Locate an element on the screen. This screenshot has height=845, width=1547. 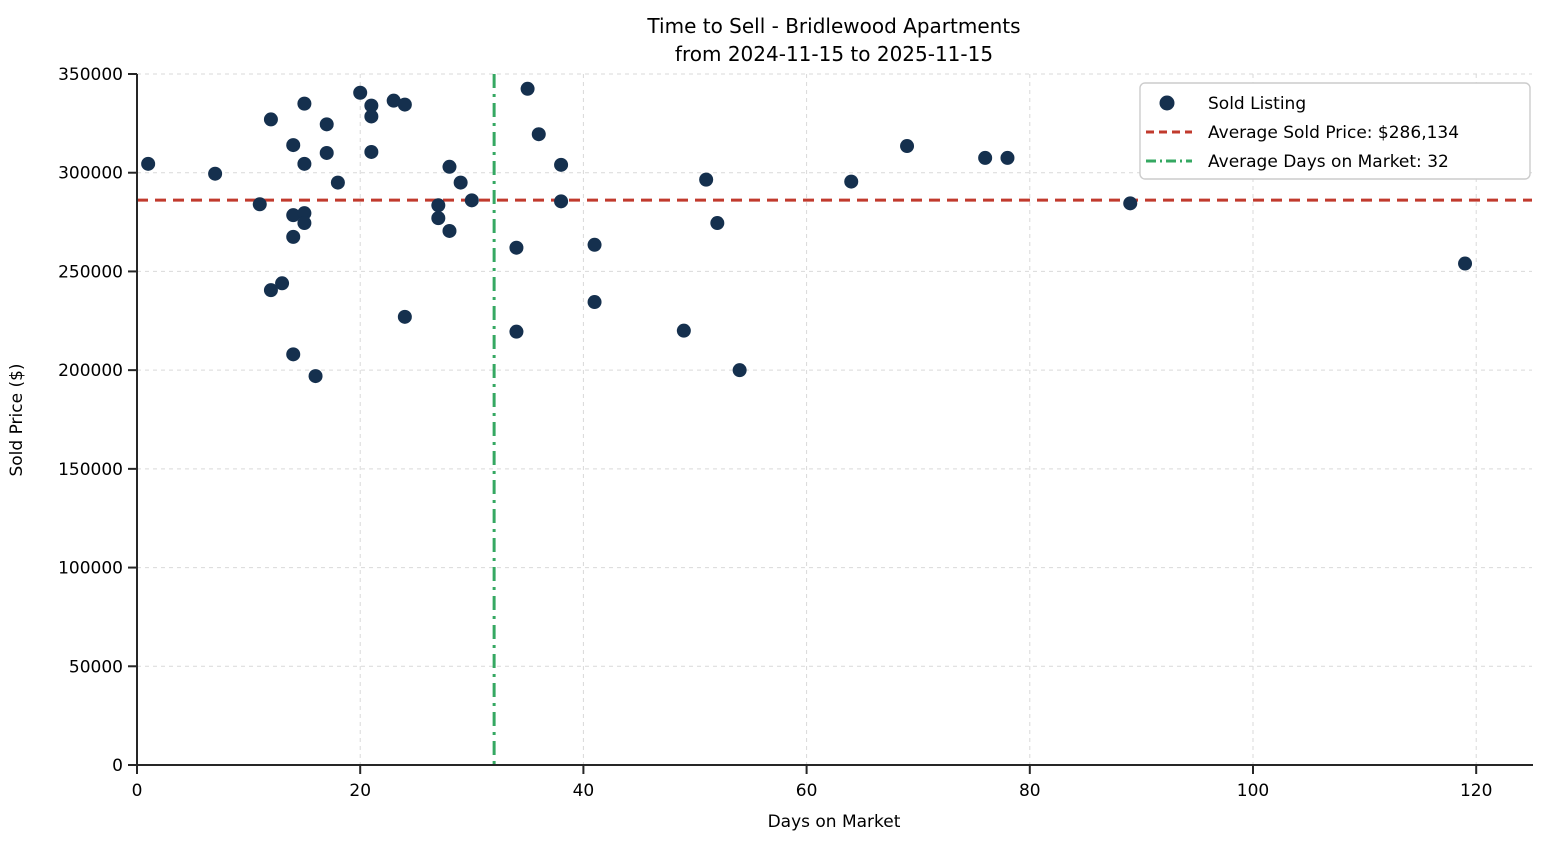
x-tick-label: 20 is located at coordinates (360, 791).